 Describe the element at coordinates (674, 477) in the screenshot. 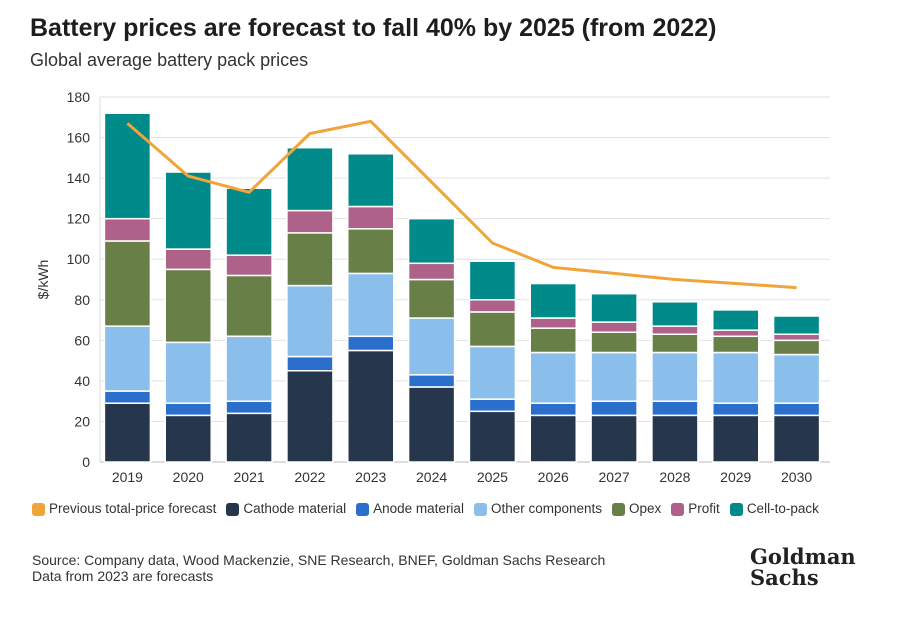

I see `x-tick-label: 2028` at that location.